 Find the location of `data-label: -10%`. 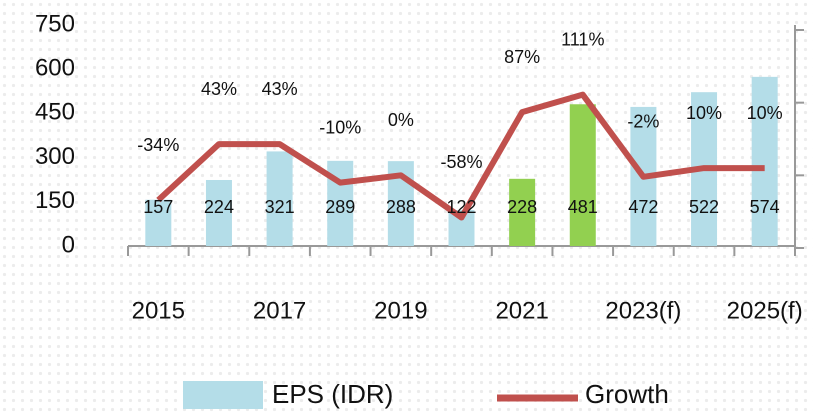

data-label: -10% is located at coordinates (340, 127).